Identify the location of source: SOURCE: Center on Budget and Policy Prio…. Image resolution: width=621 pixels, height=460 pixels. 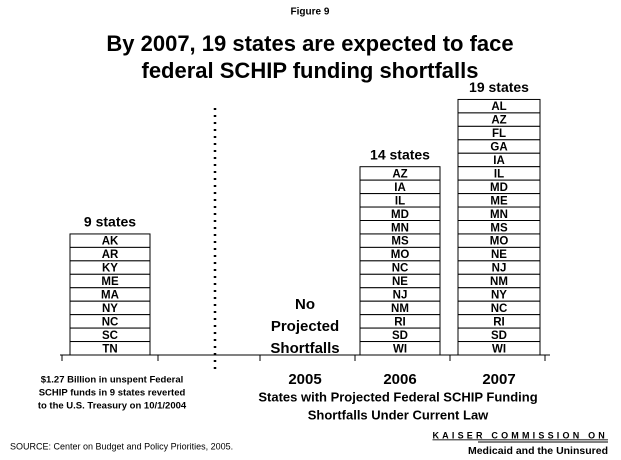
(121, 446).